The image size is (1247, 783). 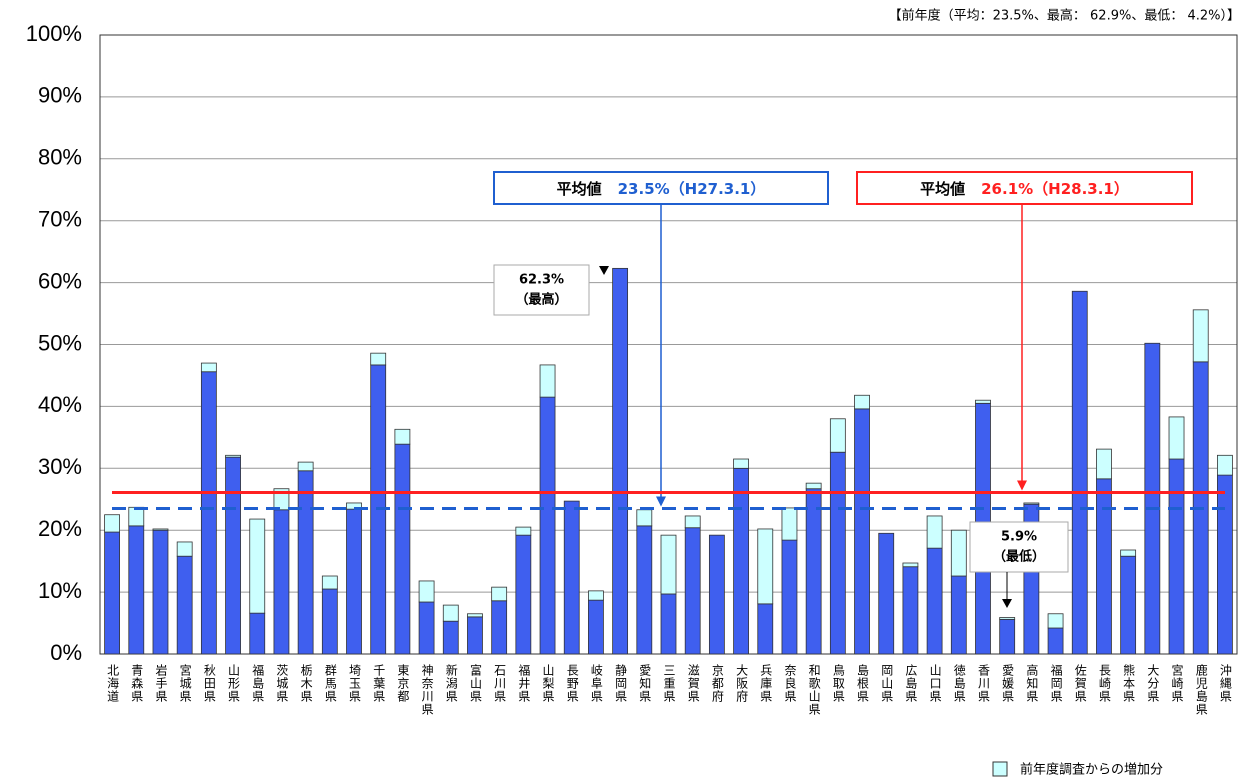 I want to click on y-tick-label: 40%, so click(x=60, y=404).